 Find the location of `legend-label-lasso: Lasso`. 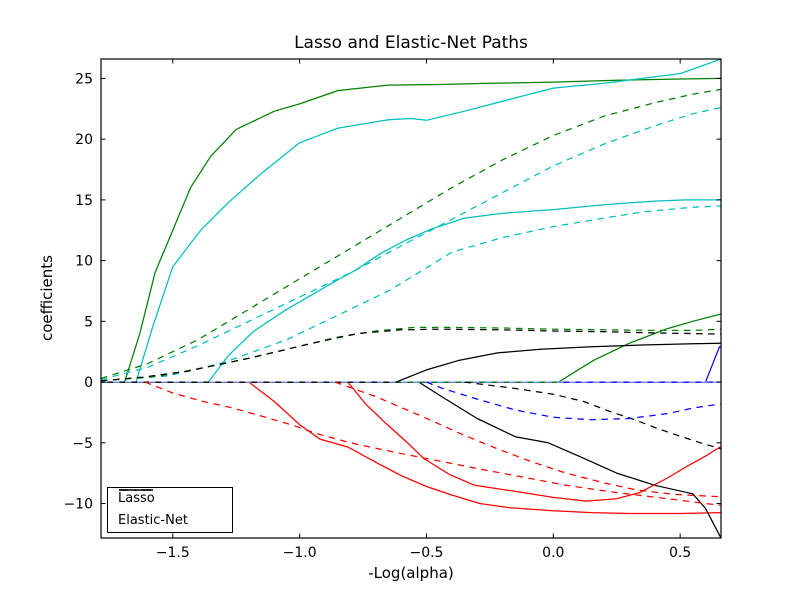

legend-label-lasso: Lasso is located at coordinates (136, 499).